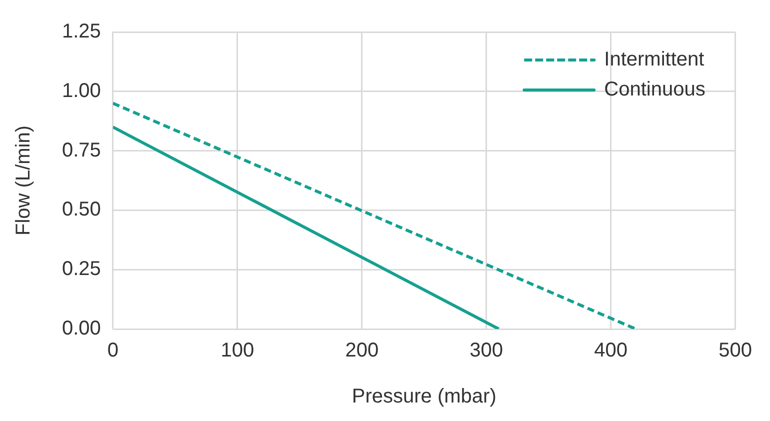 The image size is (770, 421). What do you see at coordinates (81, 150) in the screenshot?
I see `y-tick-label: 0.75` at bounding box center [81, 150].